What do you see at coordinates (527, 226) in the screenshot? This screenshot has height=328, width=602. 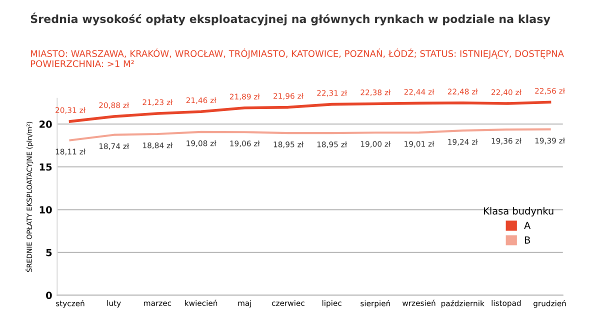 I see `legend-label: A` at bounding box center [527, 226].